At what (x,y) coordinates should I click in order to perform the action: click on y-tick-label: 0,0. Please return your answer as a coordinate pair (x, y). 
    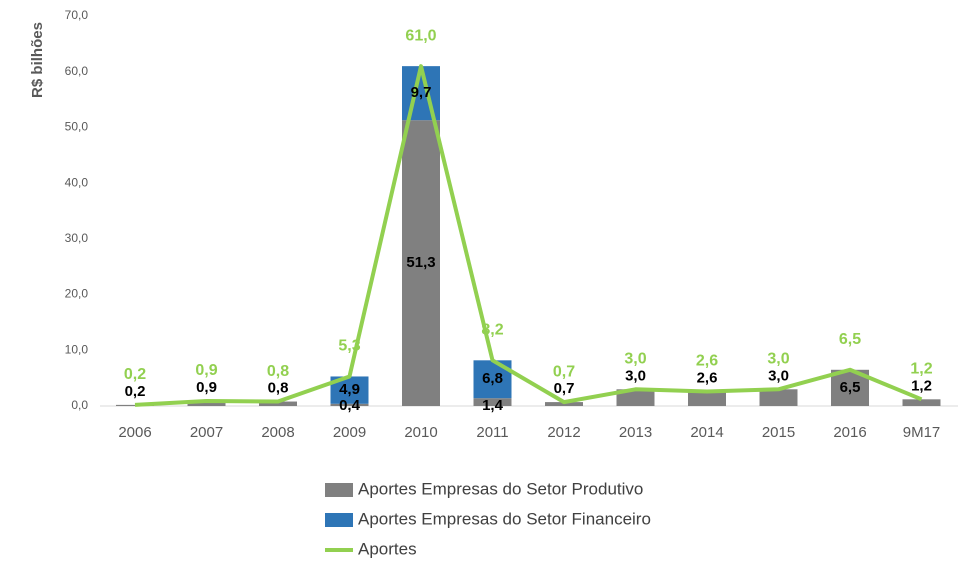
    Looking at the image, I should click on (79, 405).